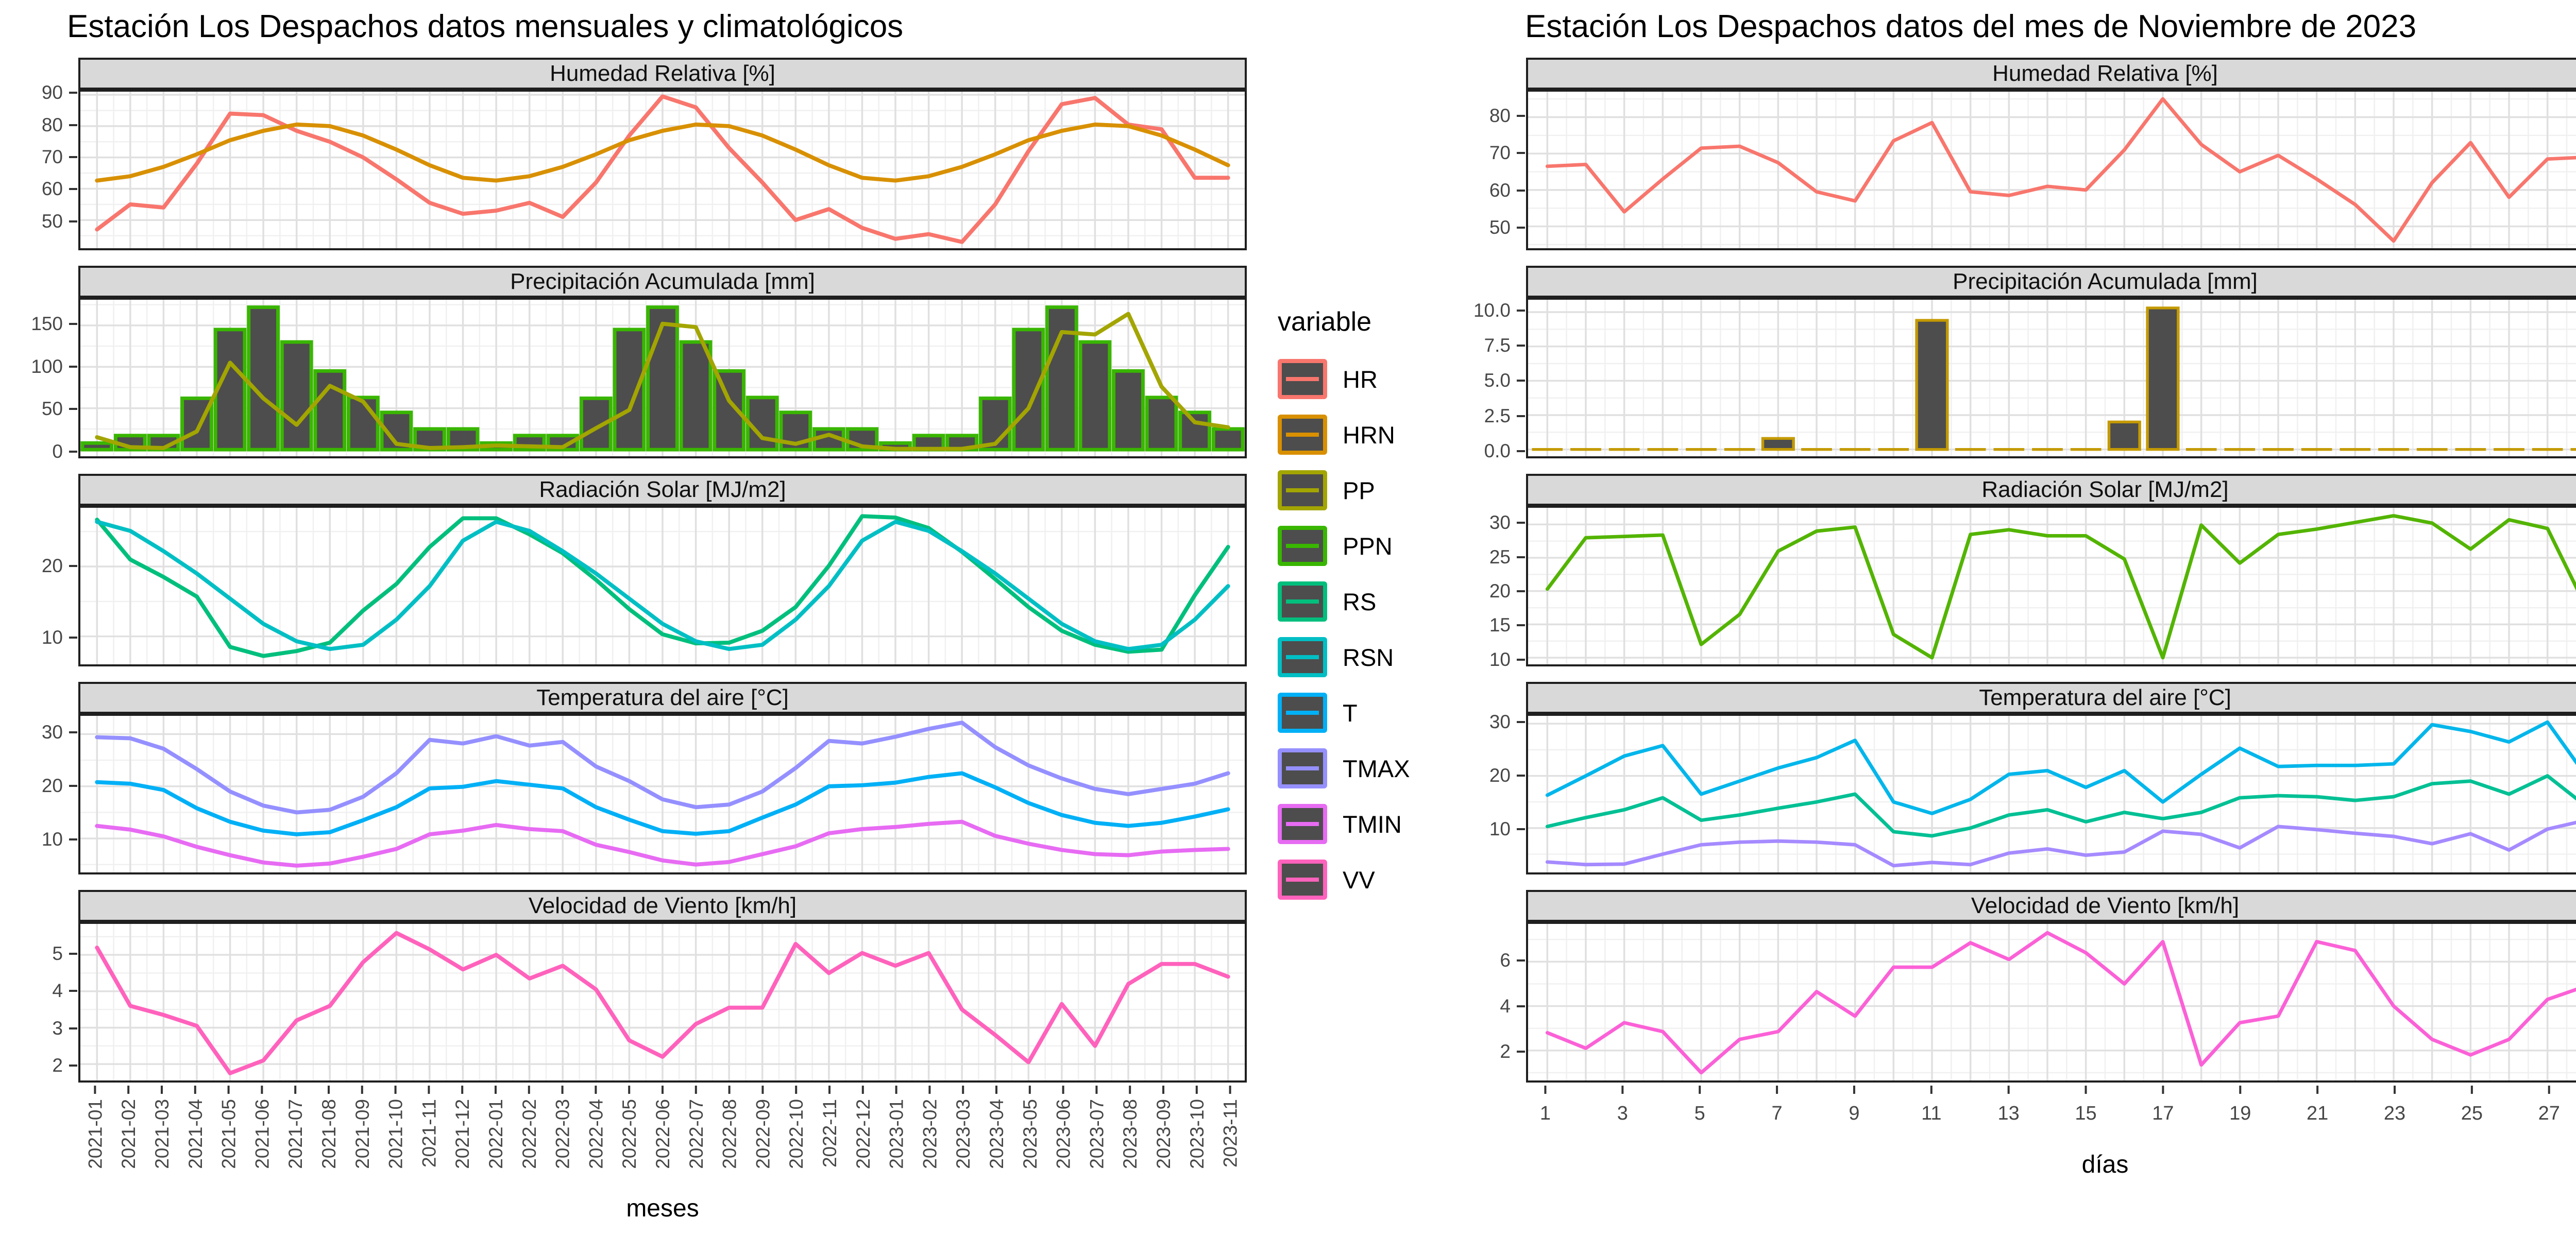  Describe the element at coordinates (662, 804) in the screenshot. I see `series-t-line` at that location.